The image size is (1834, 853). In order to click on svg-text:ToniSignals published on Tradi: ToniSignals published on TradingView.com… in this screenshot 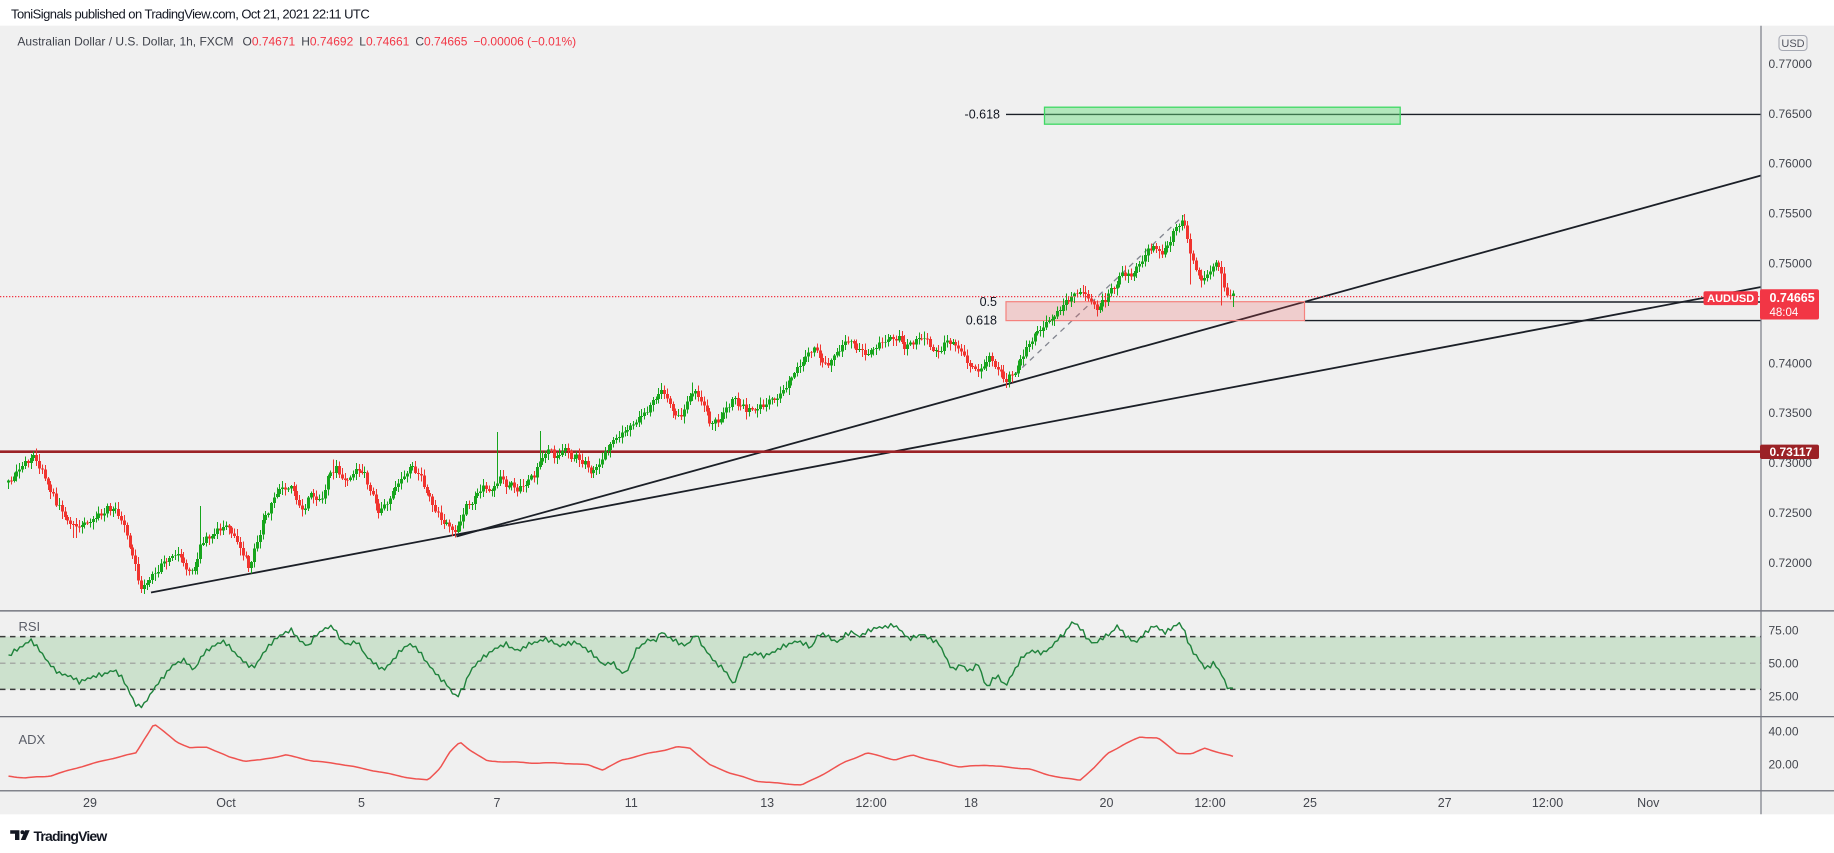, I will do `click(190, 14)`.